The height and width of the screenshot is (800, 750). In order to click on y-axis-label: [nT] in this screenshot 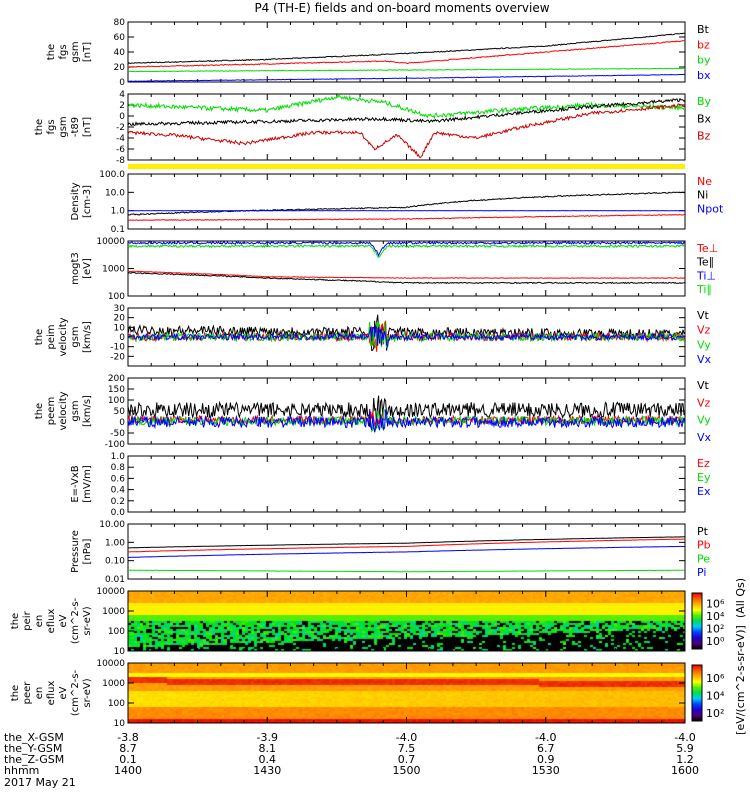, I will do `click(87, 52)`.